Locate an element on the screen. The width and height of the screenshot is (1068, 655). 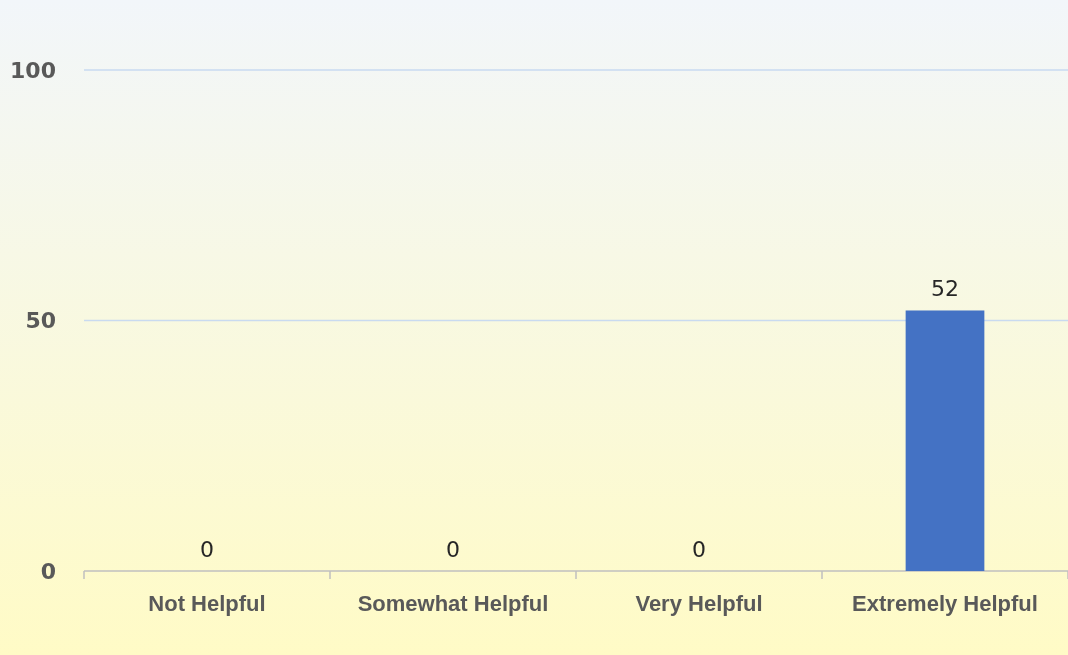
y-tick-label: 0 is located at coordinates (48, 571).